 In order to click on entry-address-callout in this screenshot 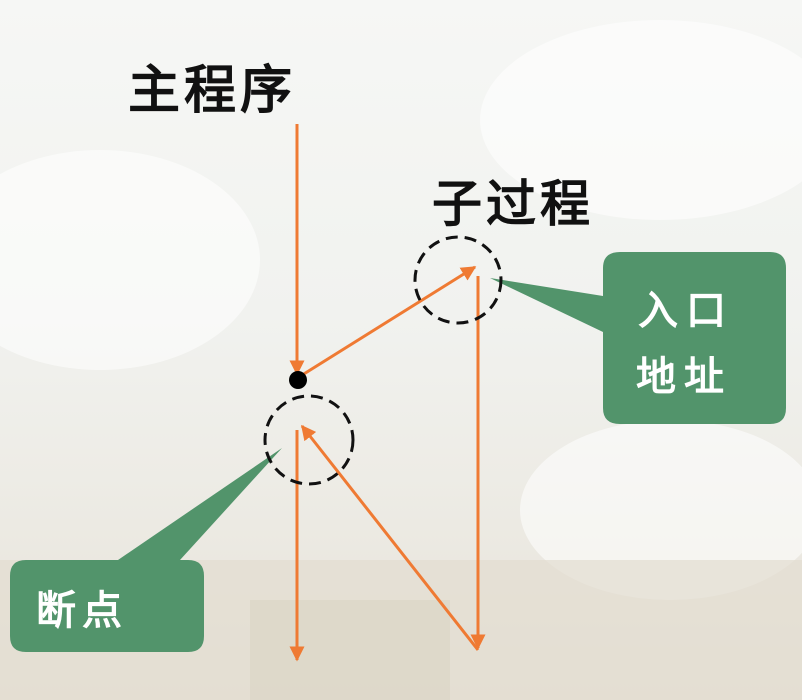, I will do `click(638, 338)`.